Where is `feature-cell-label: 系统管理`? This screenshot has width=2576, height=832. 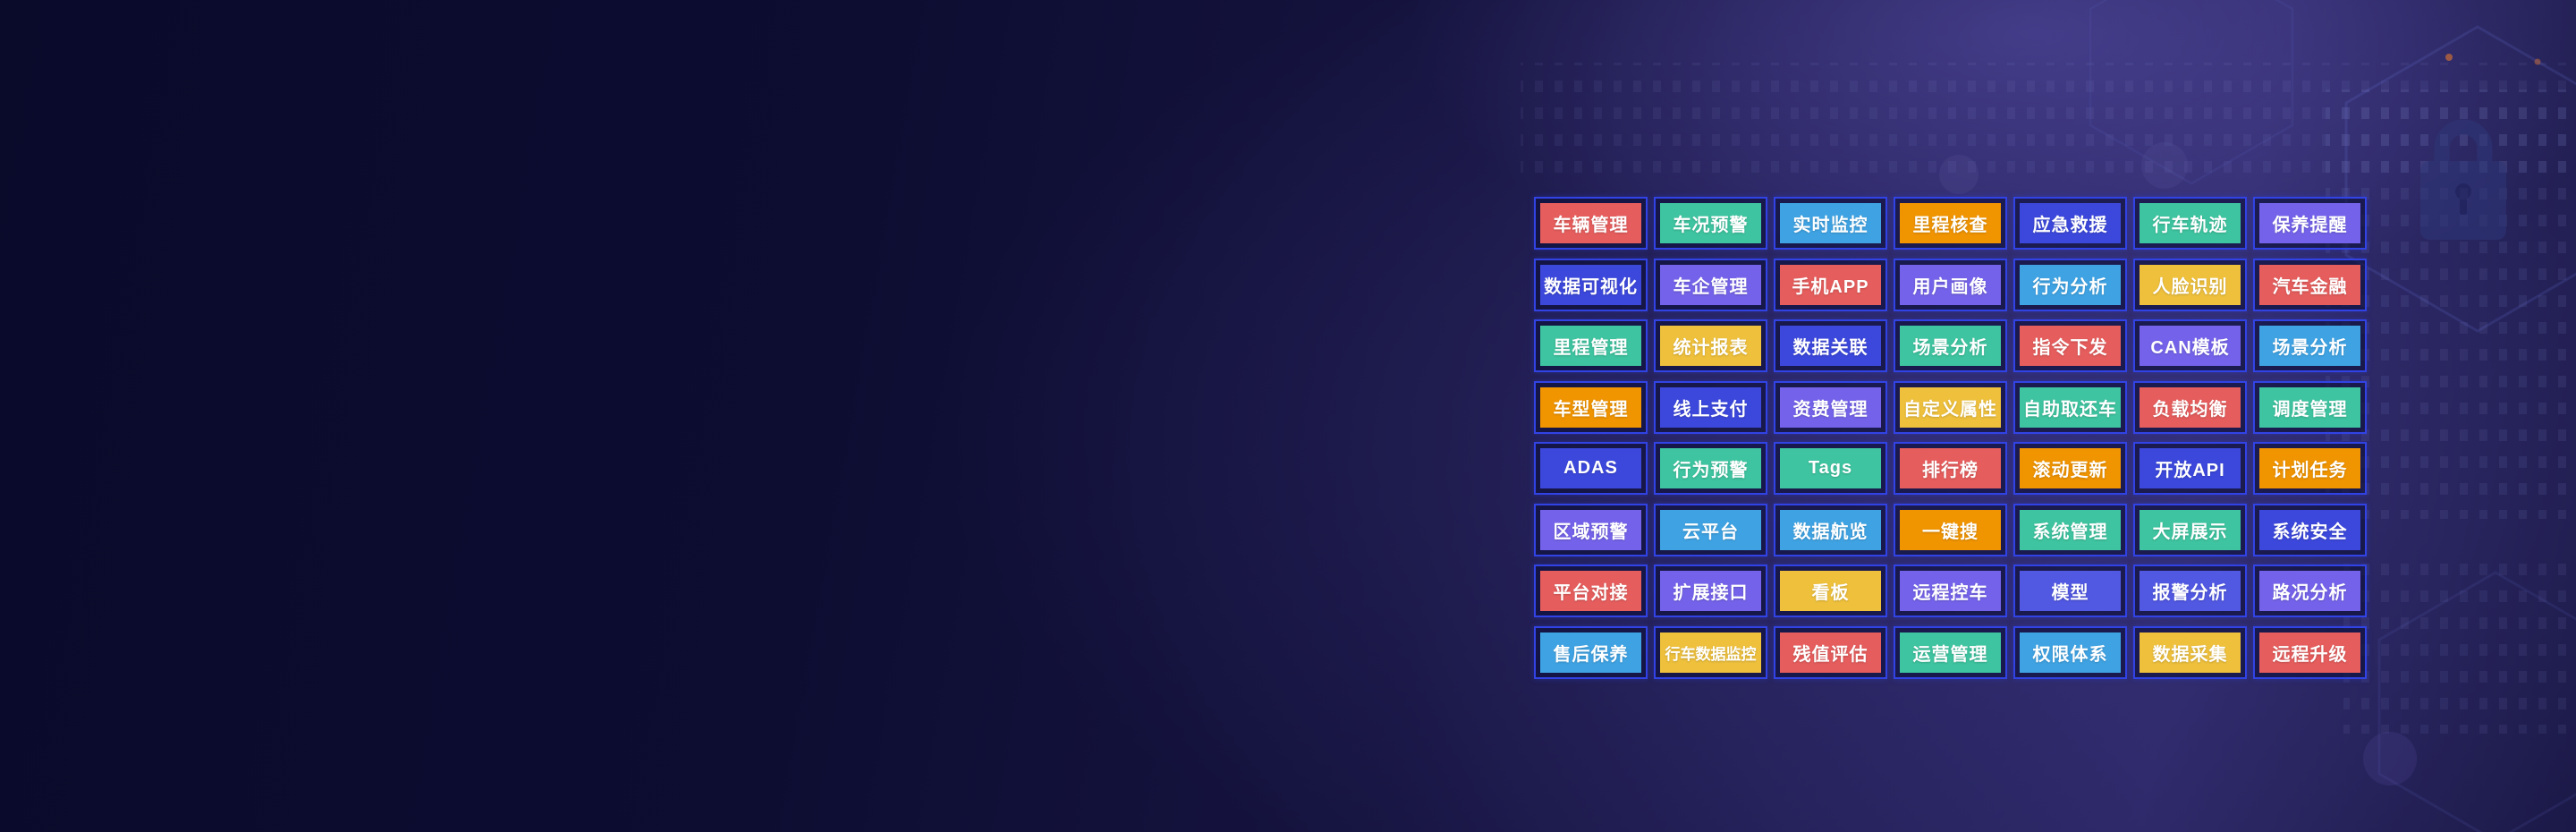
feature-cell-label: 系统管理 is located at coordinates (2070, 529).